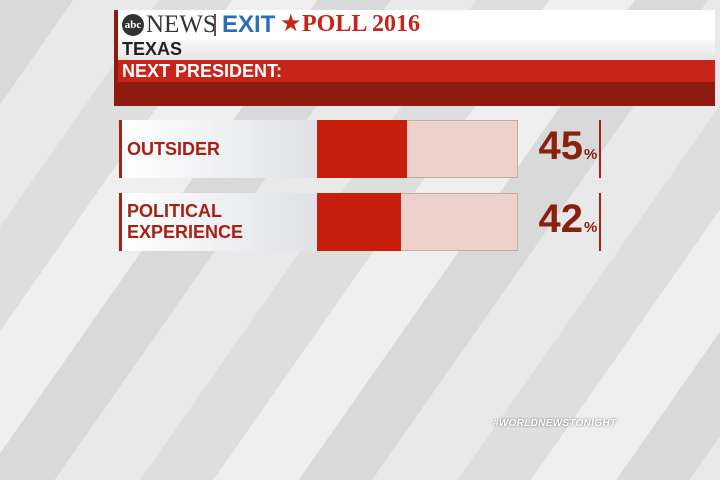 The image size is (720, 480). What do you see at coordinates (152, 49) in the screenshot?
I see `subtitle: TEXAS` at bounding box center [152, 49].